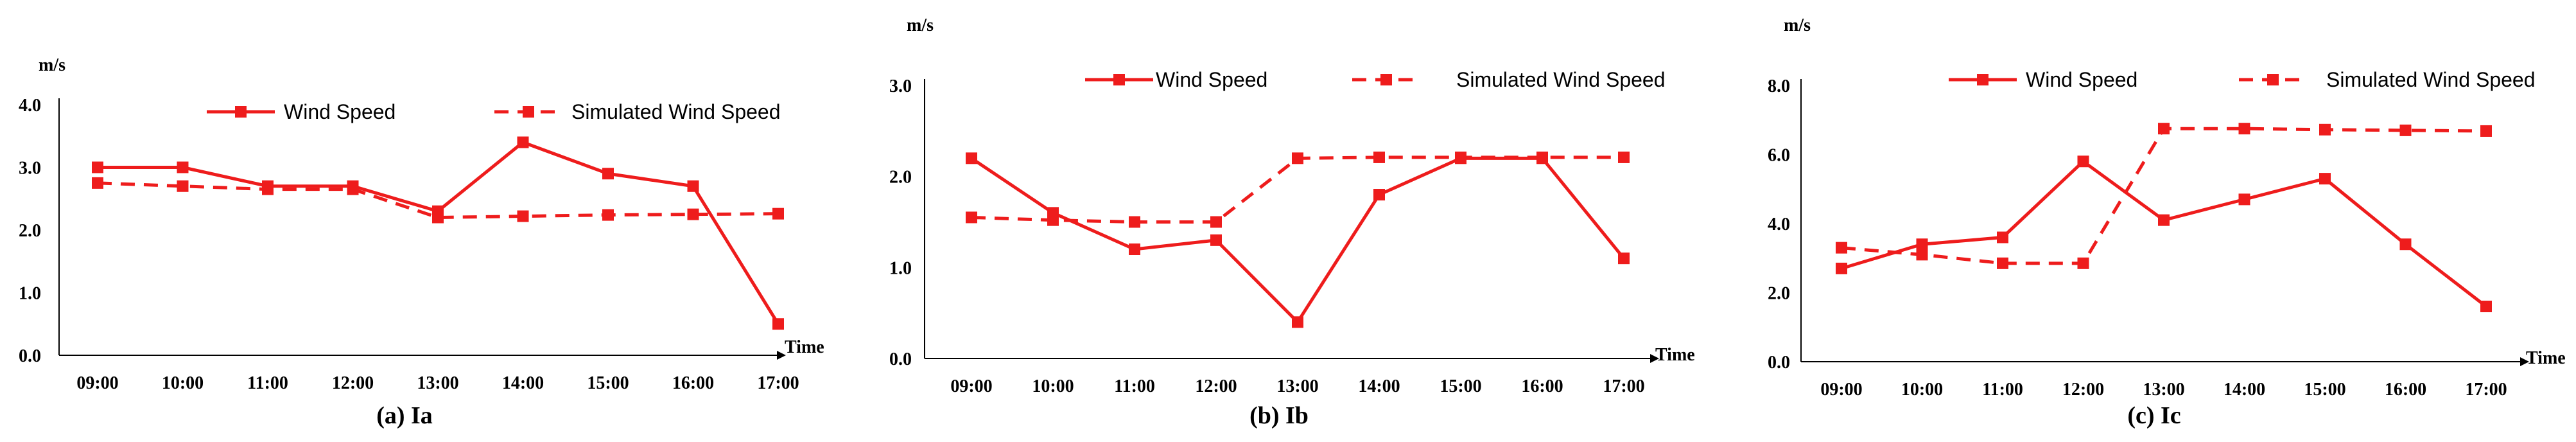 The height and width of the screenshot is (442, 2576). I want to click on simulated-wind-speed-line, so click(1297, 189).